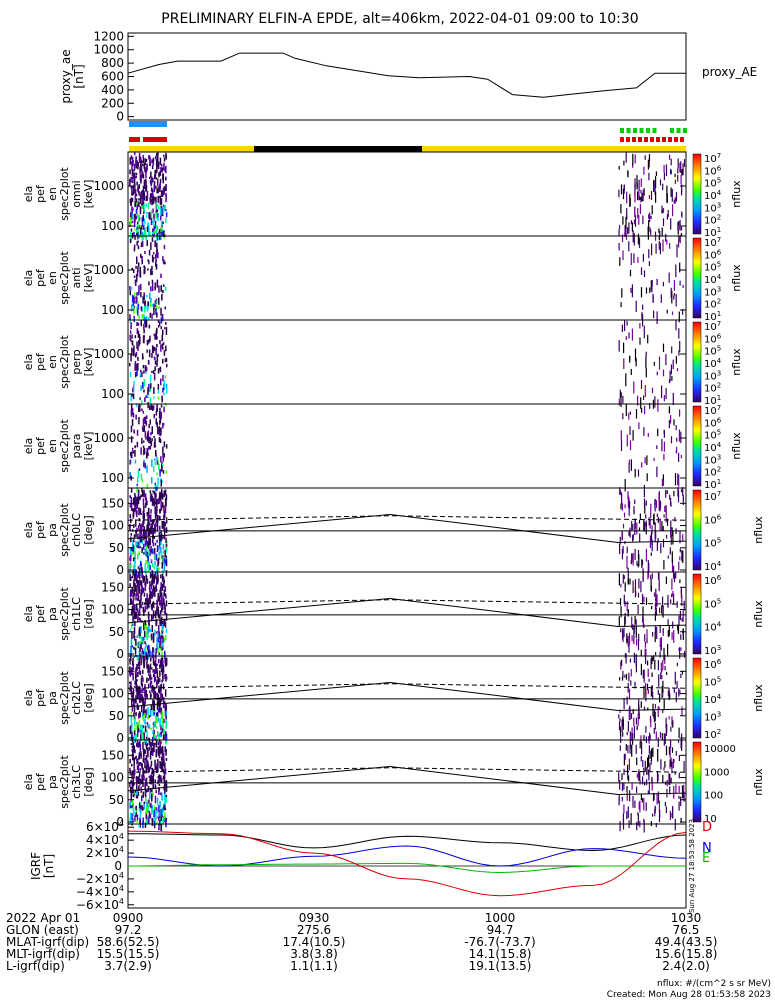 Image resolution: width=775 pixels, height=1000 pixels. What do you see at coordinates (500, 930) in the screenshot?
I see `footer-value: 94.7` at bounding box center [500, 930].